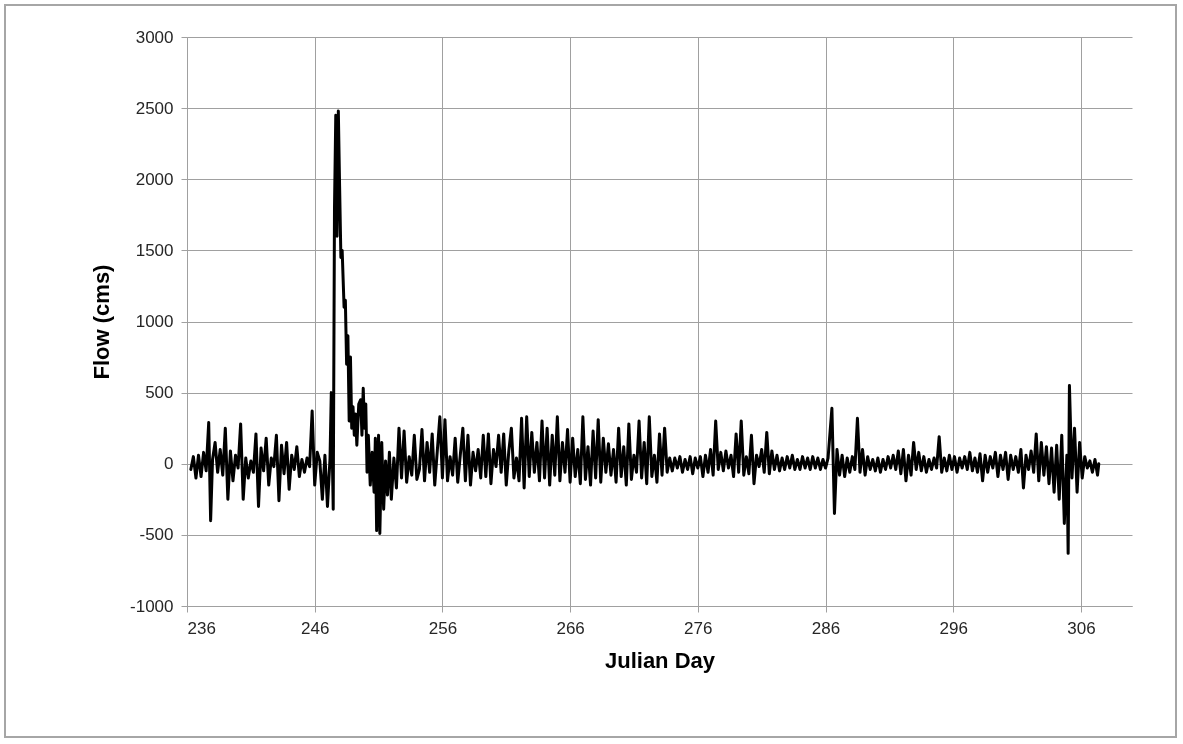  Describe the element at coordinates (154, 321) in the screenshot. I see `y-tick-label: 1000` at that location.